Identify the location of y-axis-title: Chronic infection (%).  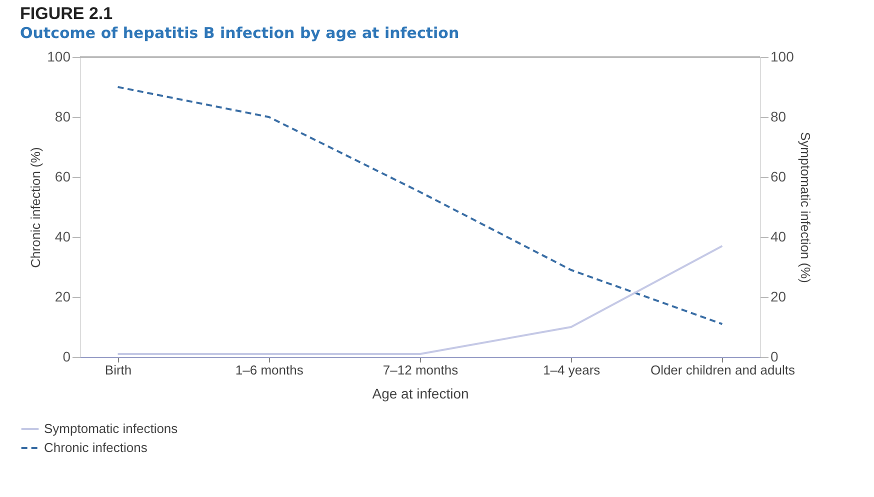
(36, 207).